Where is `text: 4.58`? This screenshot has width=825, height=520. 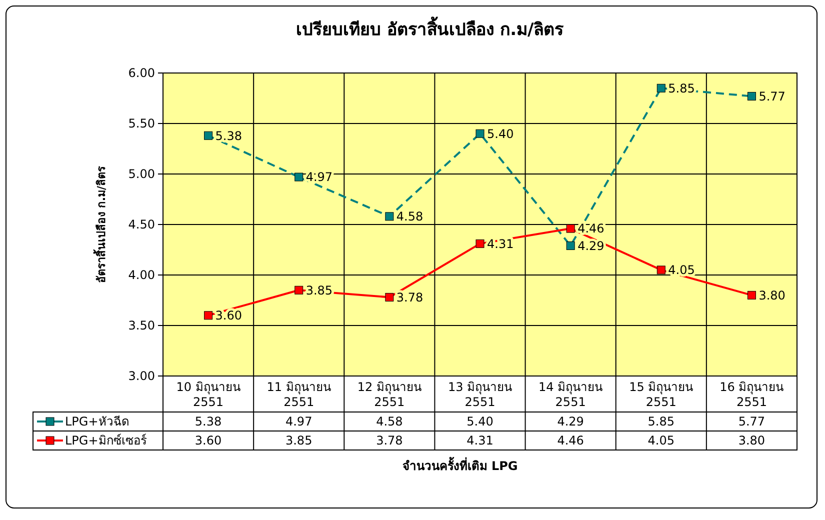
text: 4.58 is located at coordinates (410, 217).